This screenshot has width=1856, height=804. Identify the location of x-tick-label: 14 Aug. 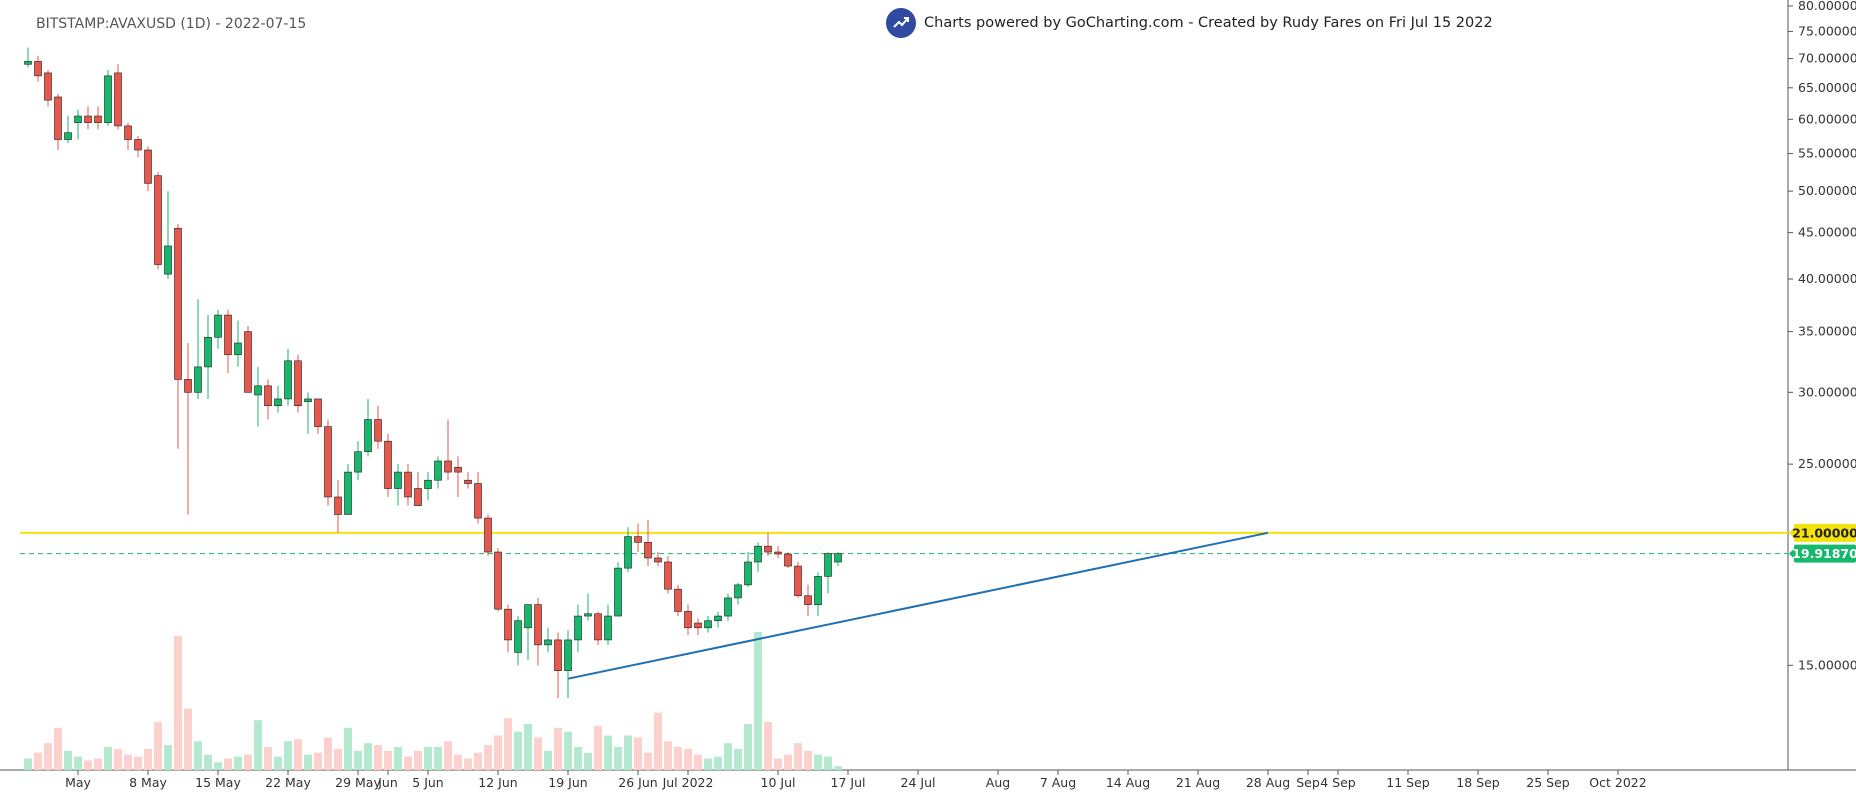
(1128, 782).